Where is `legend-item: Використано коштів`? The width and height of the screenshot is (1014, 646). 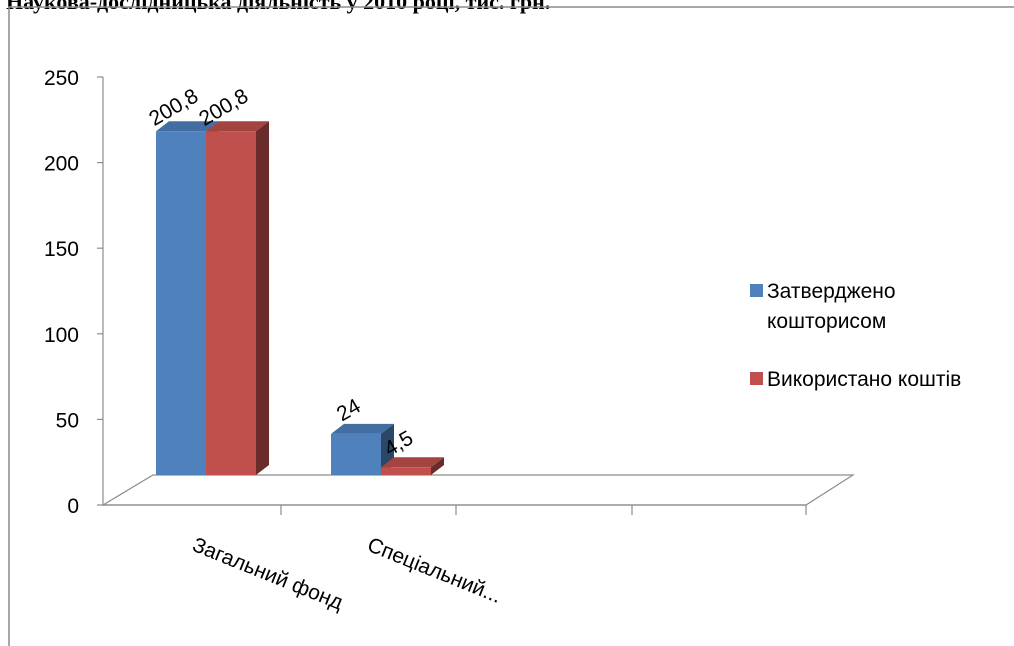
legend-item: Використано коштів is located at coordinates (855, 379).